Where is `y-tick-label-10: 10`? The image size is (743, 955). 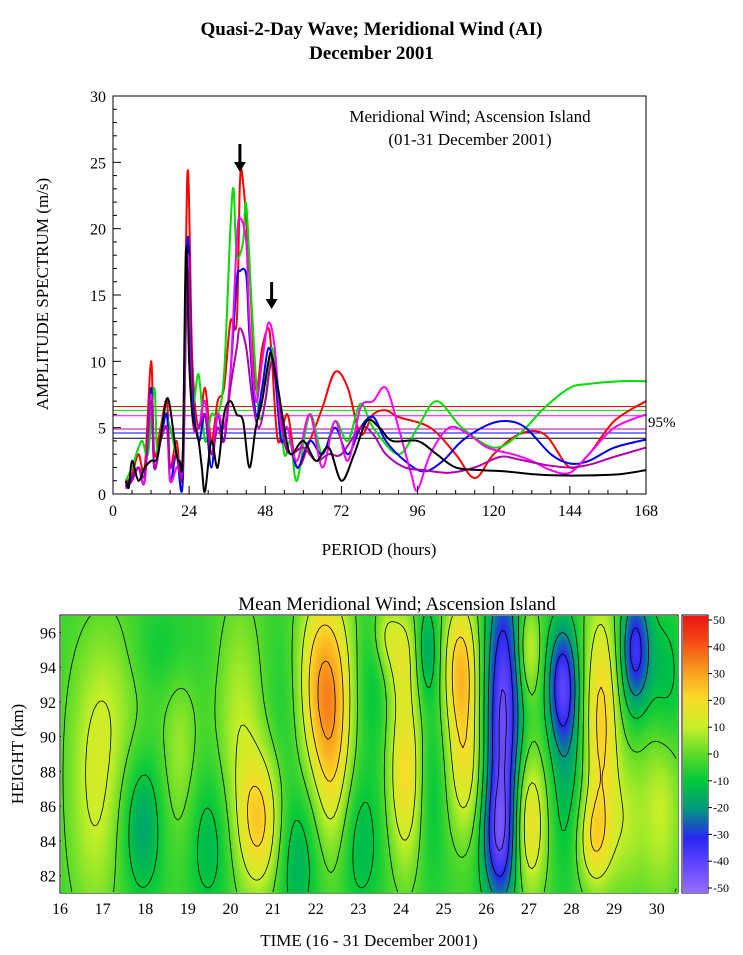
y-tick-label-10: 10 is located at coordinates (98, 362).